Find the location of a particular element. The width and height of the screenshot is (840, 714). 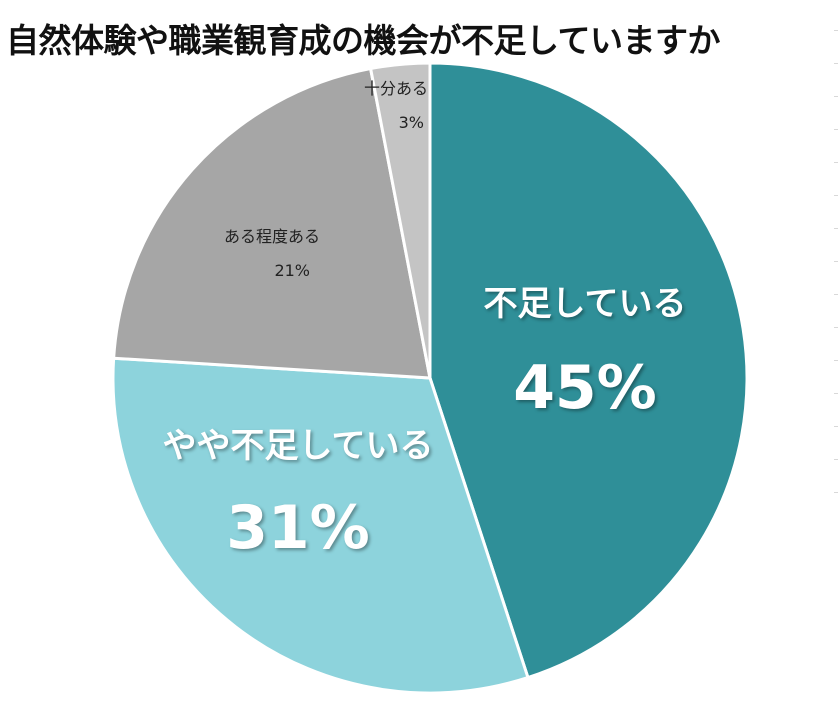

label-somewhat-insufficient: やや不足している 31% is located at coordinates (298, 496).